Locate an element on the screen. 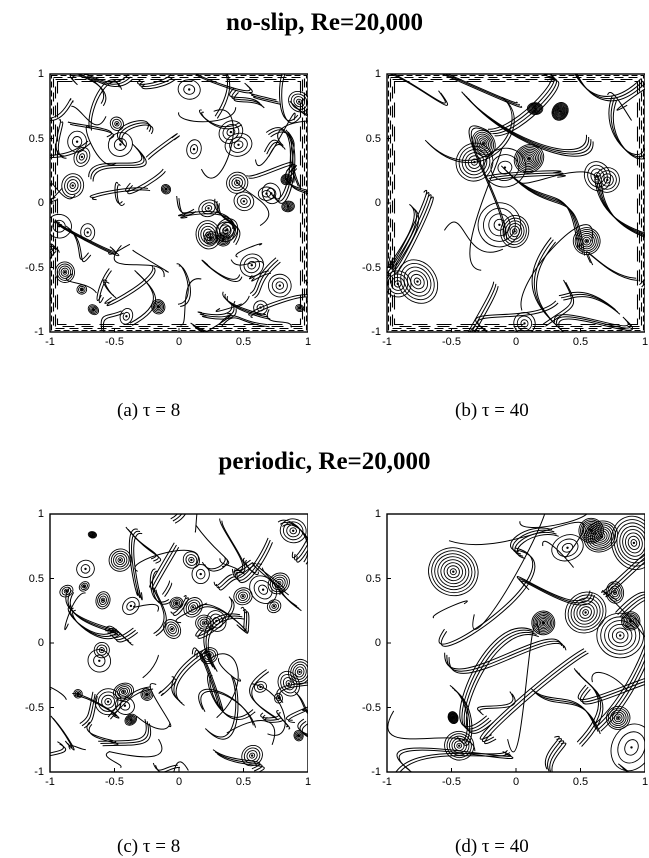 The image size is (649, 858). contour-plot-d is located at coordinates (515, 643).